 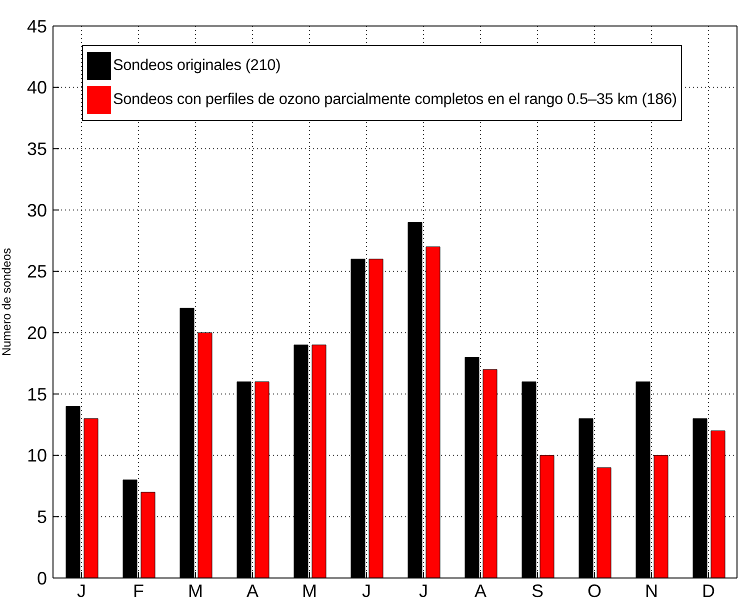 I want to click on x-tick-label: S, so click(x=537, y=590).